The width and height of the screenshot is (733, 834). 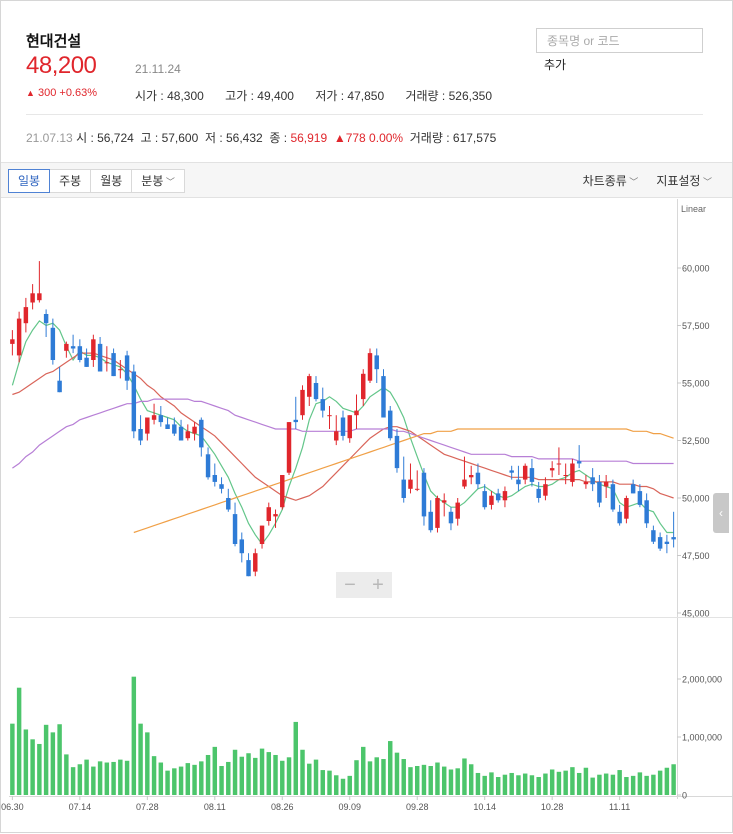 I want to click on tab-weekly: 주봉, so click(x=70, y=181).